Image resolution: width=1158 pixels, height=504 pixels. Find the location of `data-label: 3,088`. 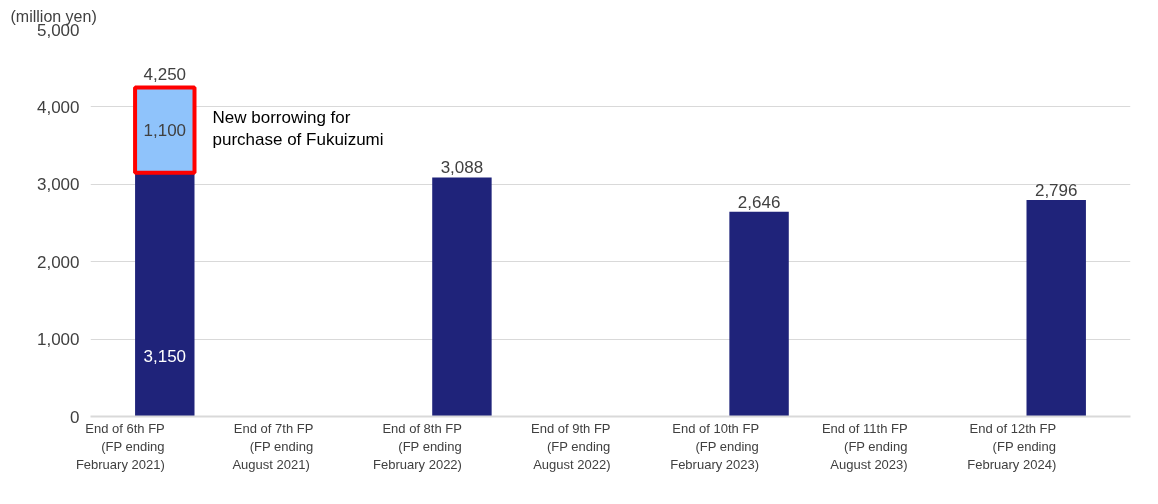

data-label: 3,088 is located at coordinates (462, 168).